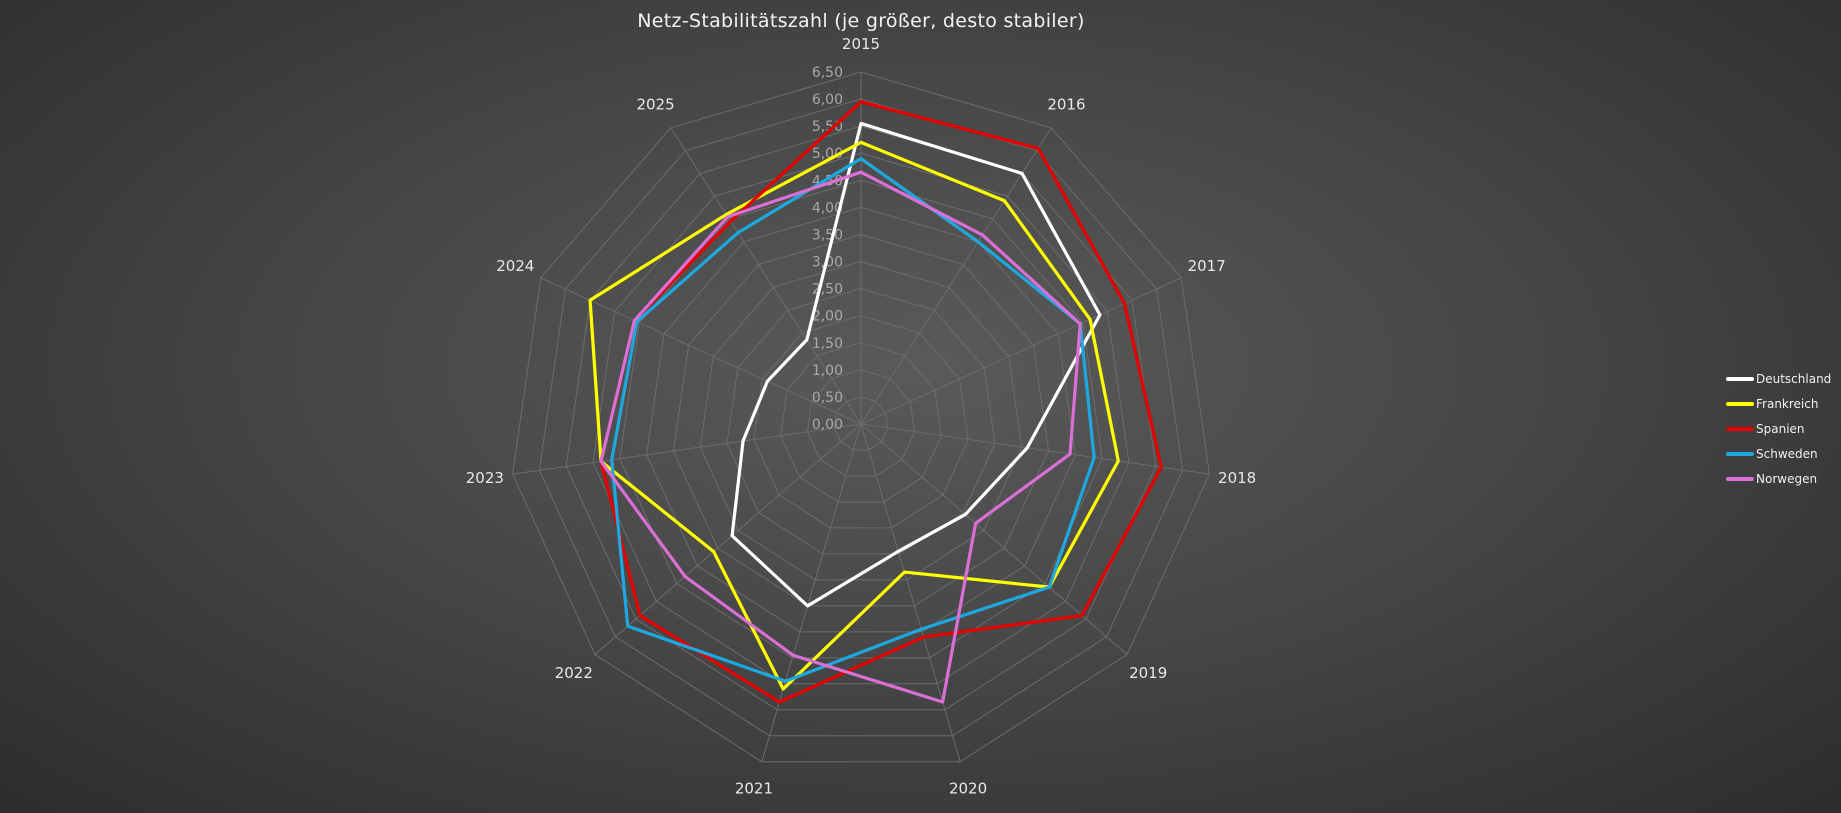  Describe the element at coordinates (1066, 104) in the screenshot. I see `category-label: 2016` at that location.